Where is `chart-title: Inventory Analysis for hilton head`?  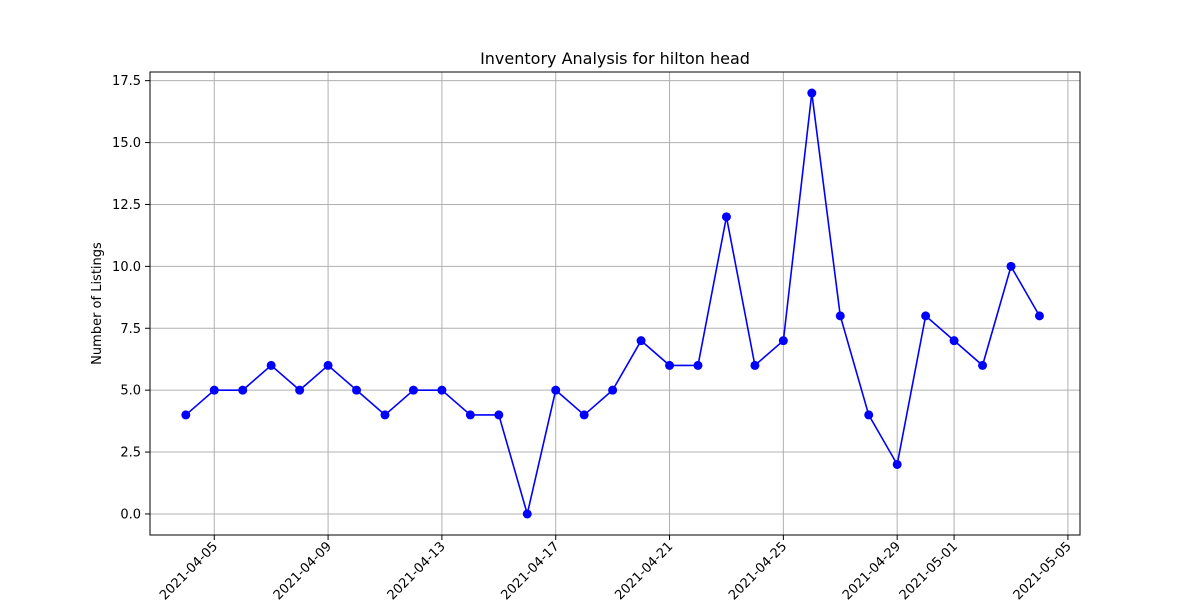 chart-title: Inventory Analysis for hilton head is located at coordinates (615, 58).